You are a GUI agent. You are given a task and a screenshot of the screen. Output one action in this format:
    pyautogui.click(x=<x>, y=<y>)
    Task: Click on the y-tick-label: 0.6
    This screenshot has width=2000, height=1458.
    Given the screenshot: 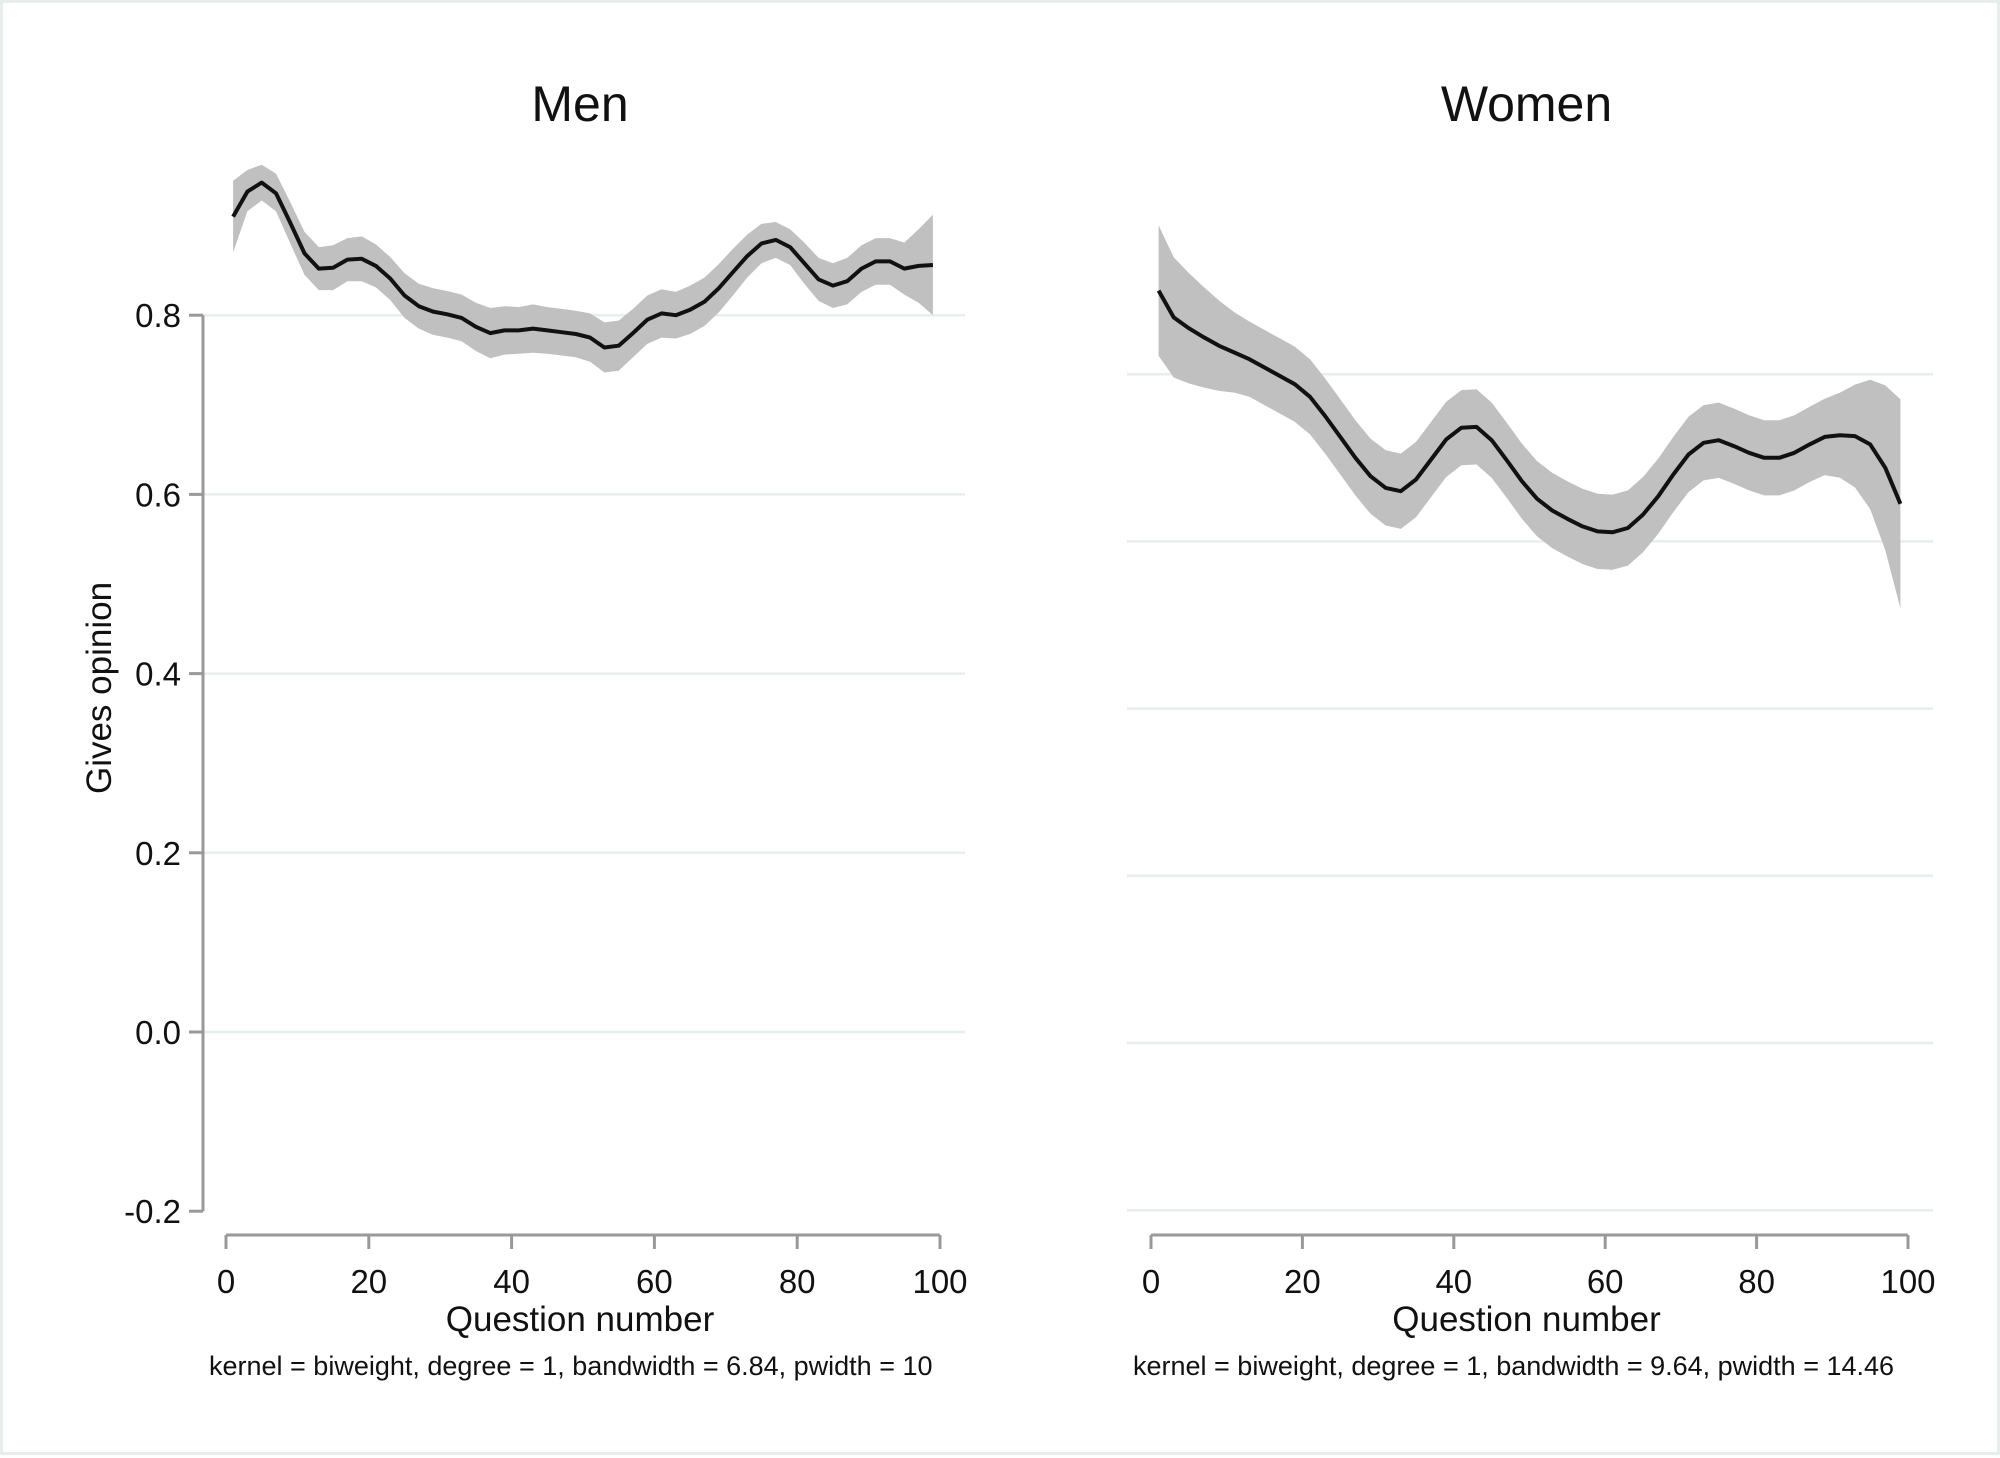 What is the action you would take?
    pyautogui.click(x=158, y=494)
    